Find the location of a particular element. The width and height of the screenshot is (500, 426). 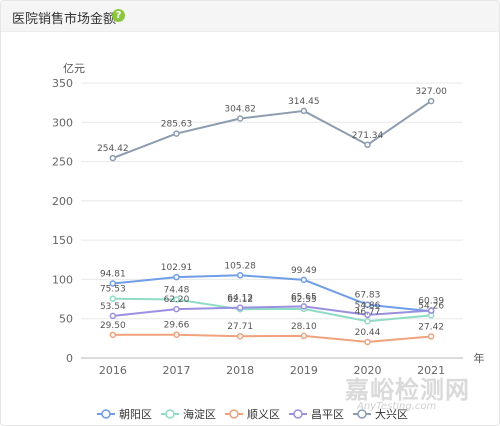

y-tick-label: 350 is located at coordinates (62, 83).